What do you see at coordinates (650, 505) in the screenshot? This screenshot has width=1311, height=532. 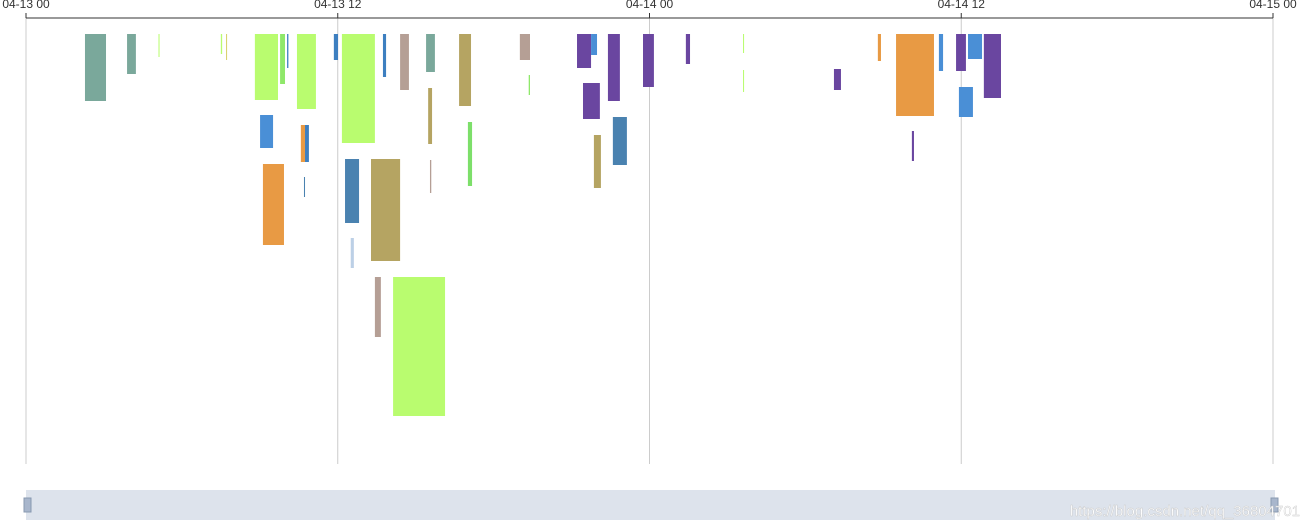 I see `zoom-slider` at bounding box center [650, 505].